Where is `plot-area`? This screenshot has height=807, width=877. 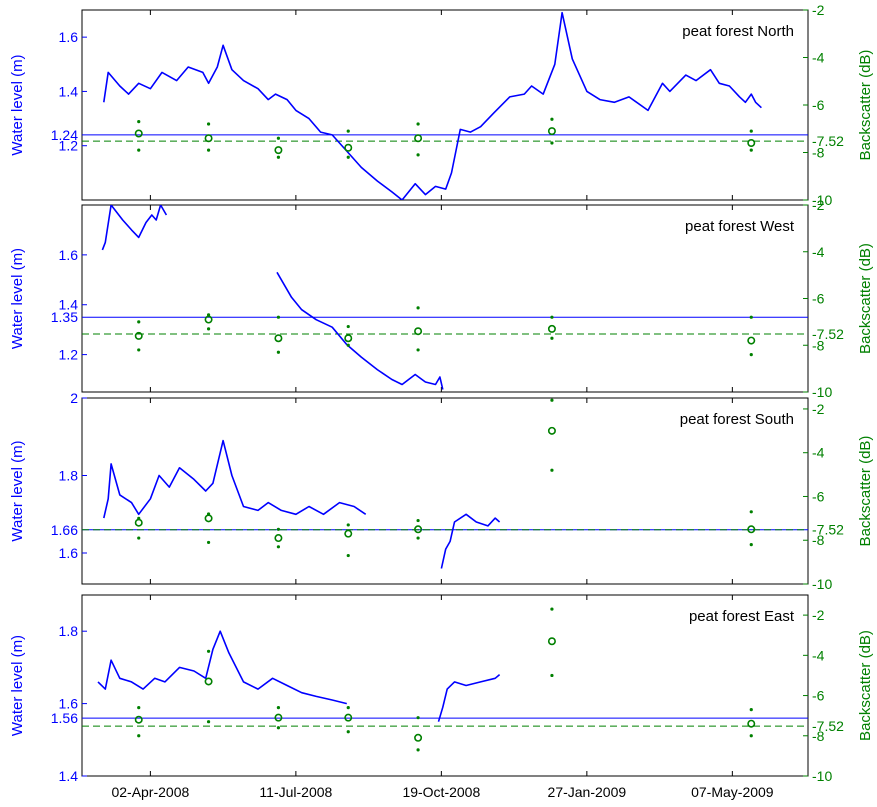 plot-area is located at coordinates (445, 679).